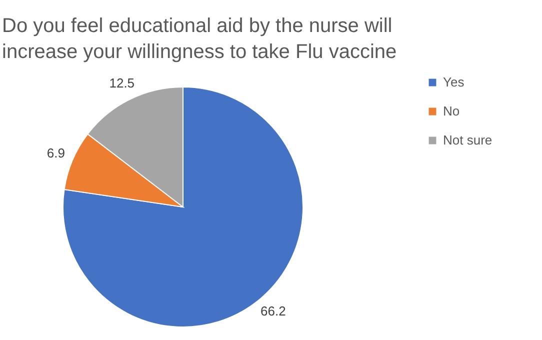 This screenshot has height=340, width=542. Describe the element at coordinates (55, 152) in the screenshot. I see `data-label: 6.9` at that location.